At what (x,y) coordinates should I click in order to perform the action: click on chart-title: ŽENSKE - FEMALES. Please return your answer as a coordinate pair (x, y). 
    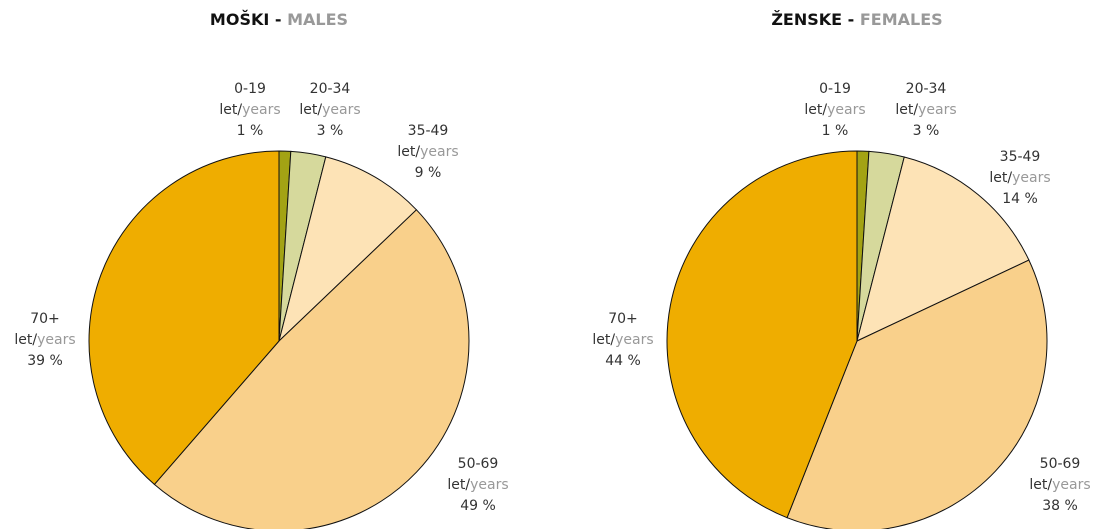
    Looking at the image, I should click on (856, 19).